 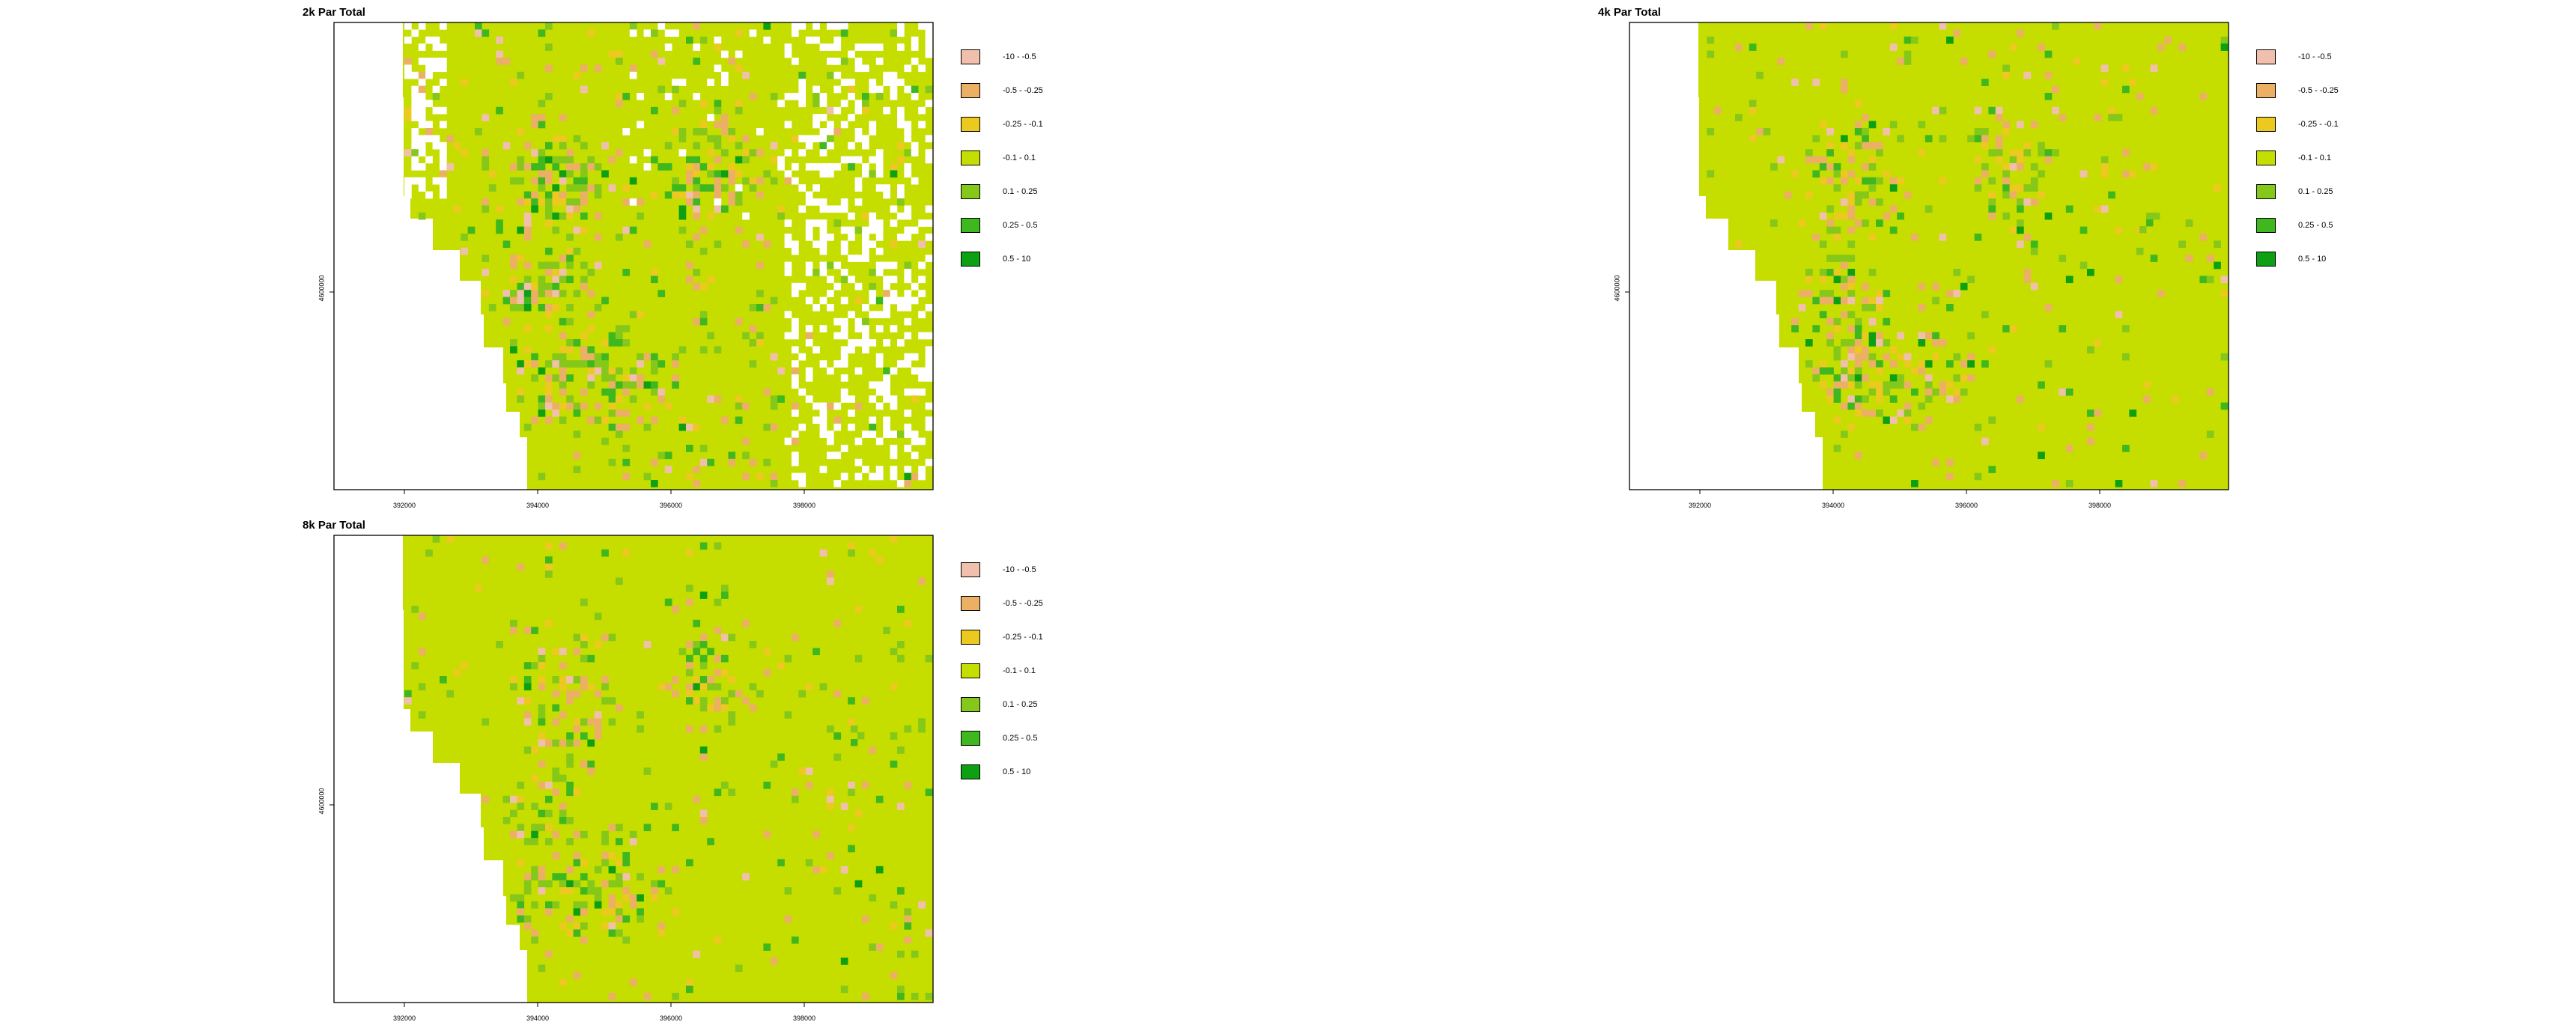 I want to click on y-axis-tick-label: 4600000, so click(x=322, y=801).